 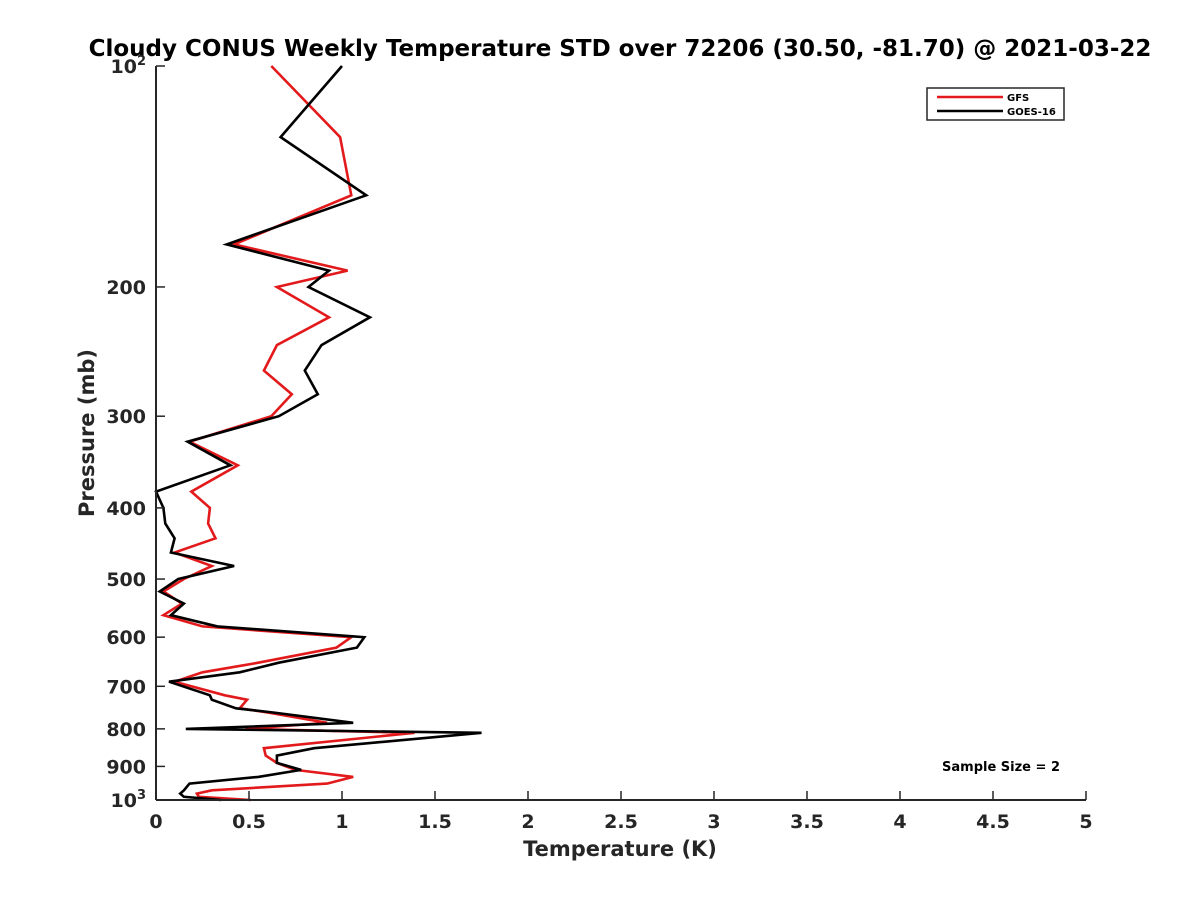 I want to click on y-tick-label: 400, so click(x=126, y=509).